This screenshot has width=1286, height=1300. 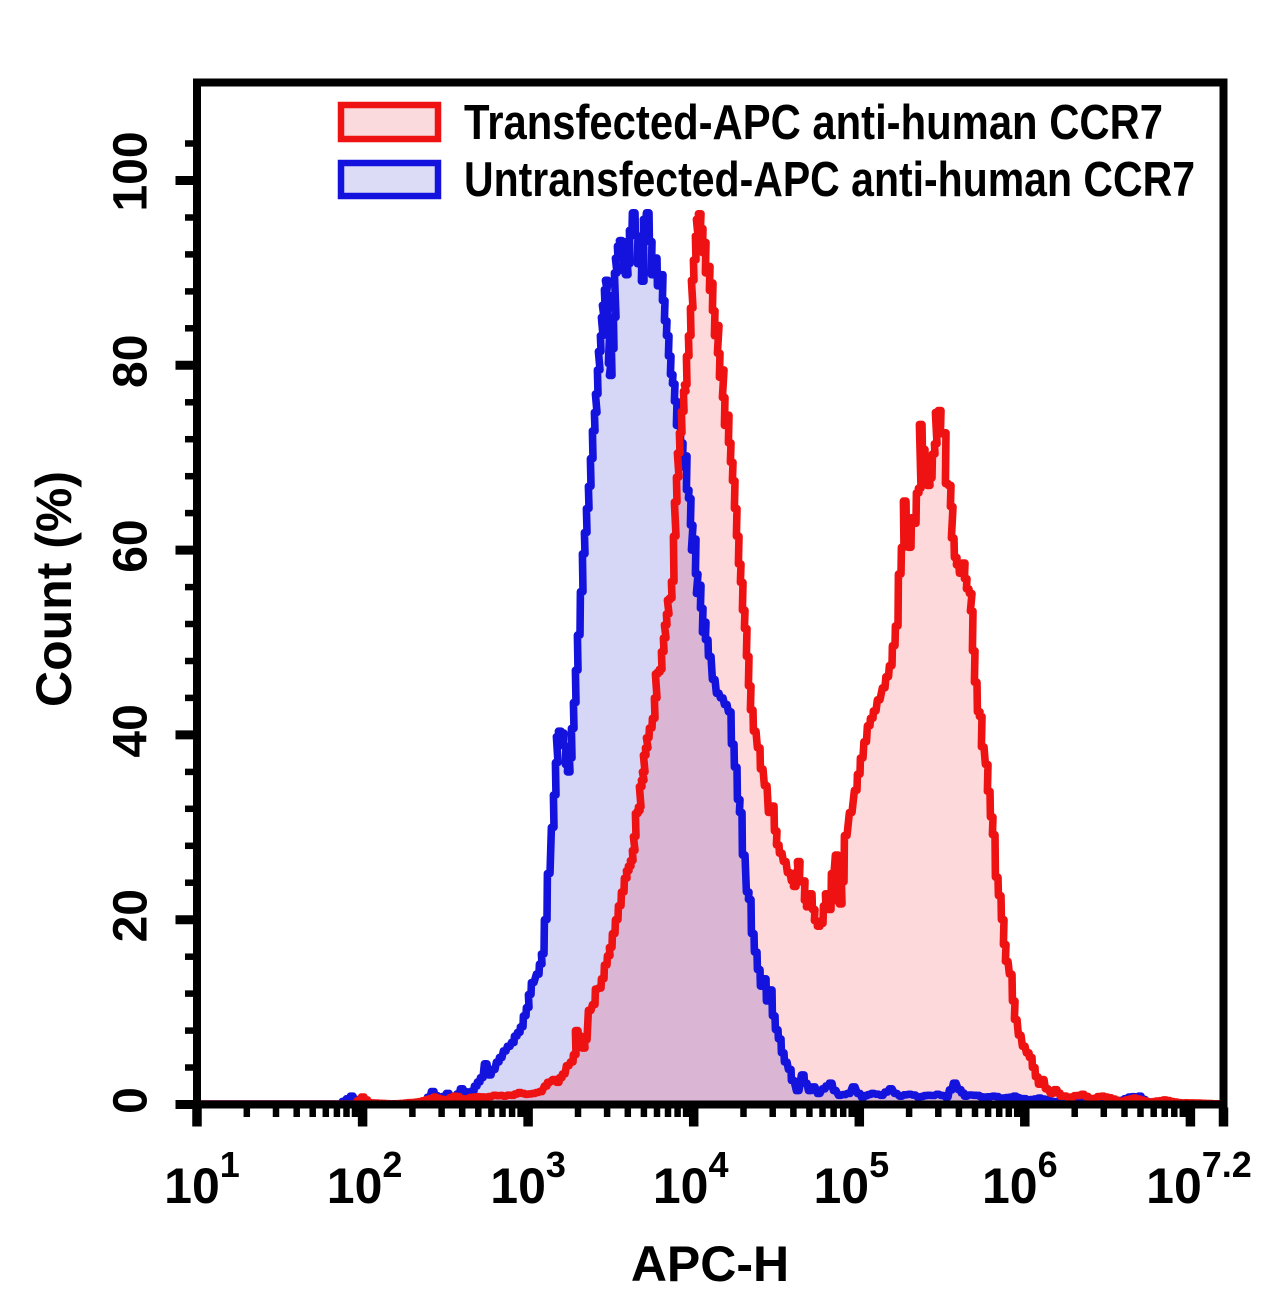 What do you see at coordinates (131, 1100) in the screenshot?
I see `svg-text: 0` at bounding box center [131, 1100].